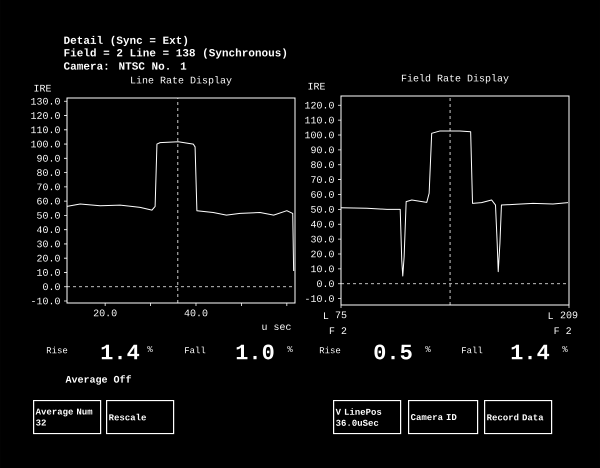 This screenshot has width=600, height=468. I want to click on text: Average Num 32, so click(64, 417).